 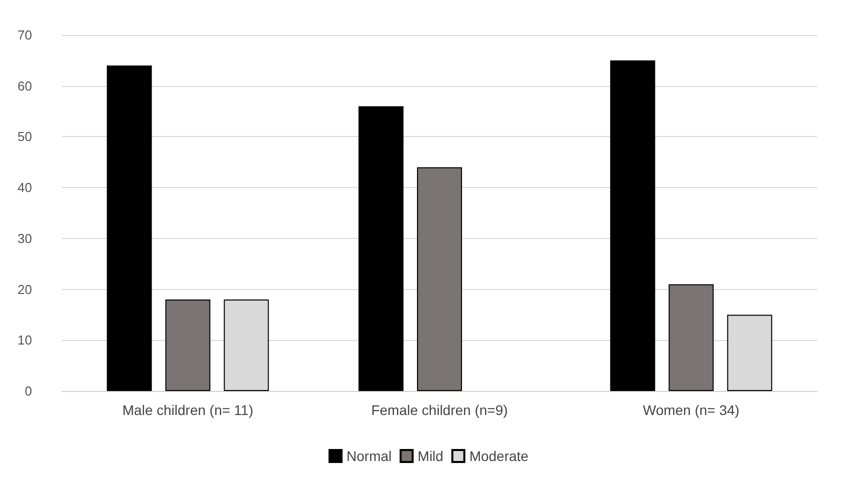 I want to click on y-tick-label: 0, so click(x=28, y=391).